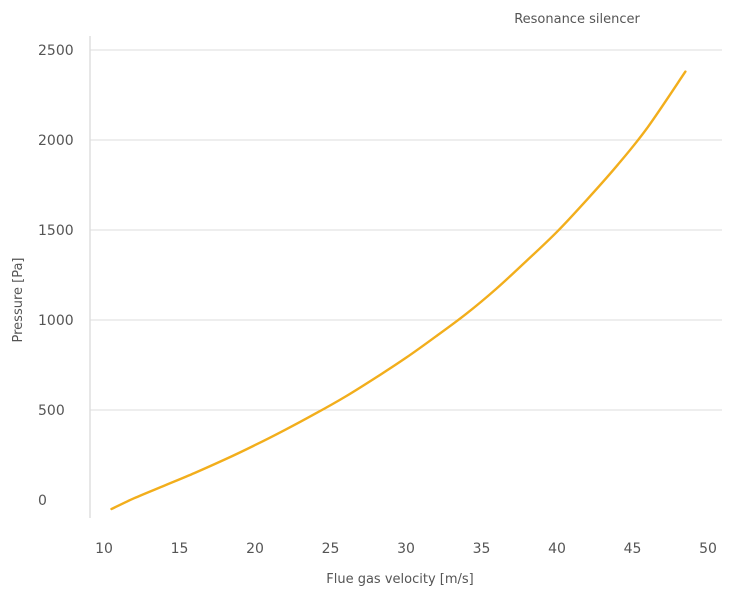 The height and width of the screenshot is (590, 735). I want to click on x-tick-label: 10, so click(104, 549).